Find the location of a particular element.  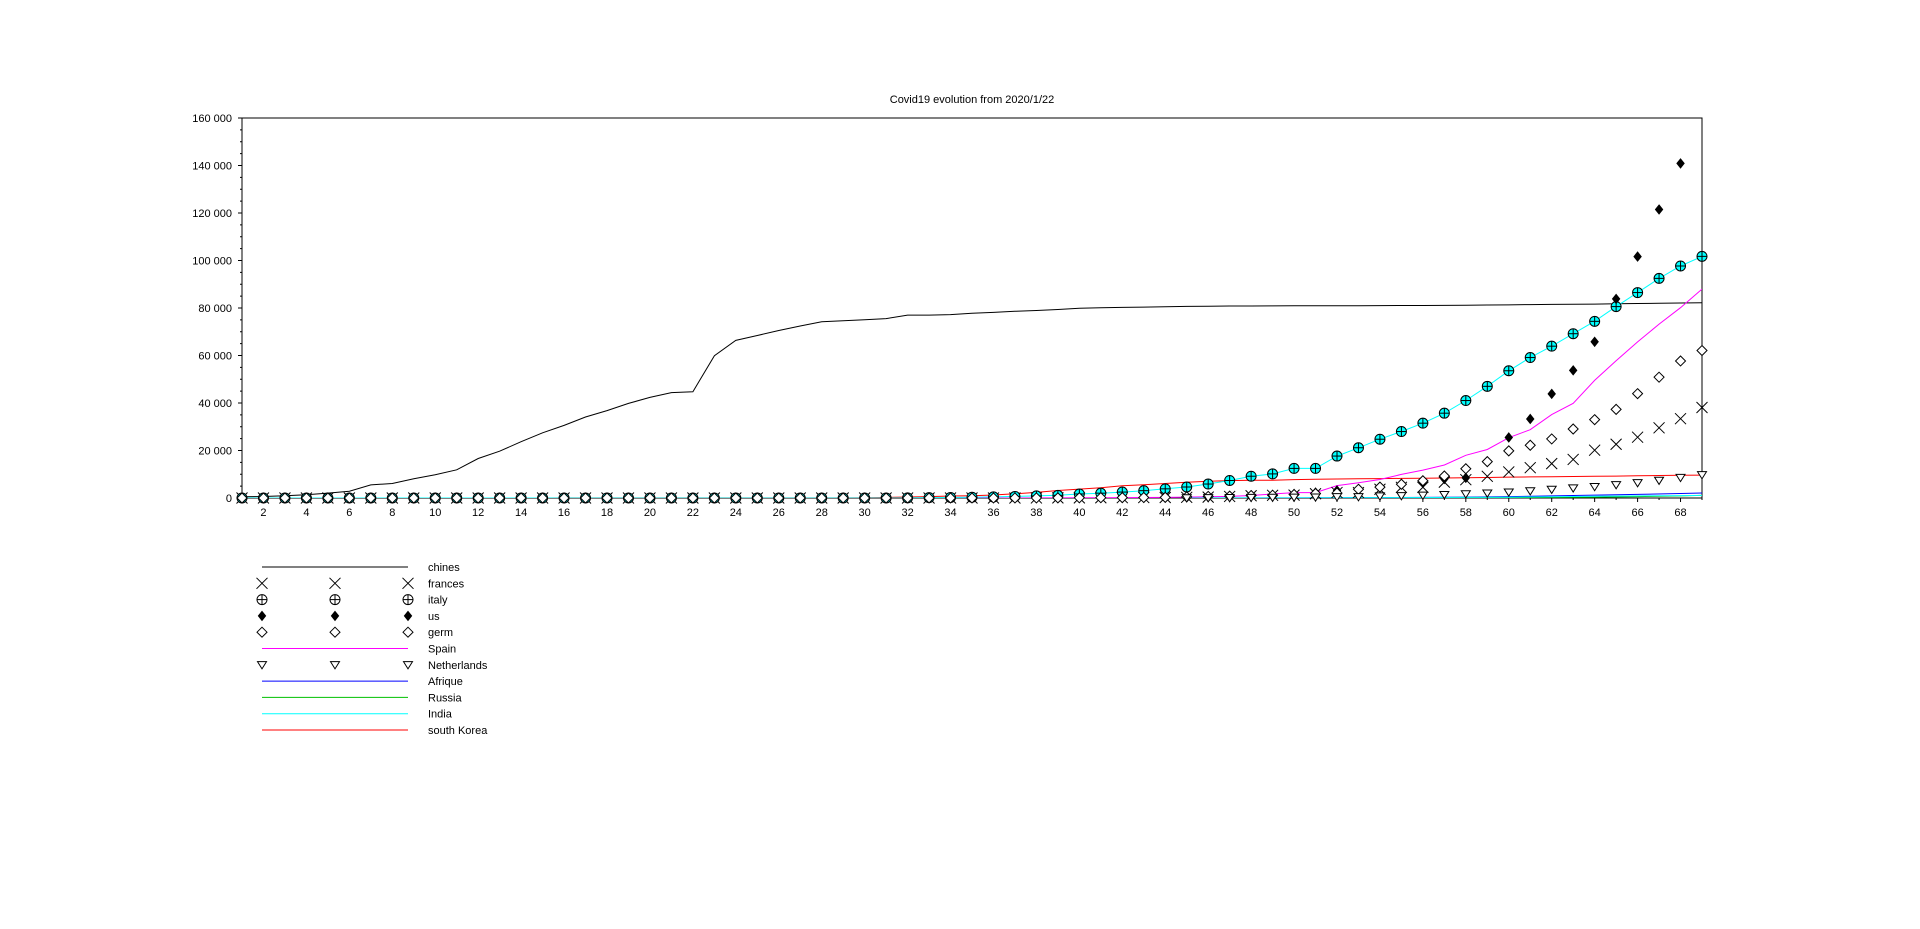

x-tick-label: 68 is located at coordinates (1680, 513).